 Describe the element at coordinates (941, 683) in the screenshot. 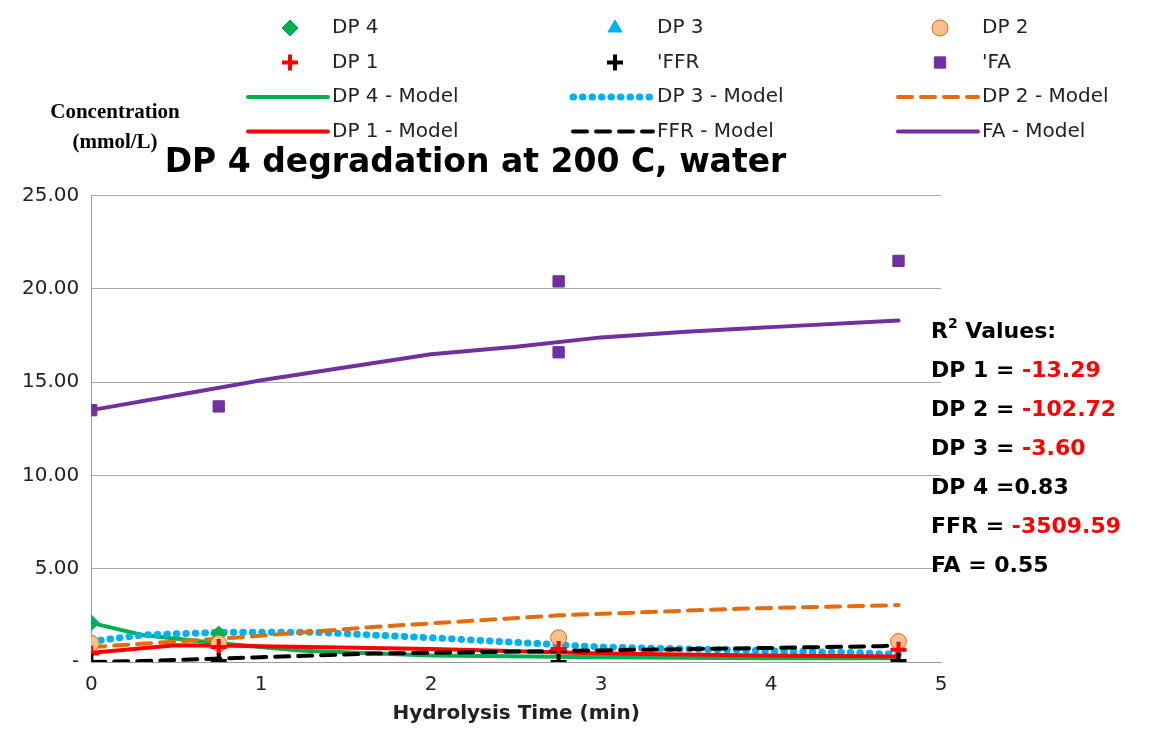

I see `x-tick-label: 5` at that location.